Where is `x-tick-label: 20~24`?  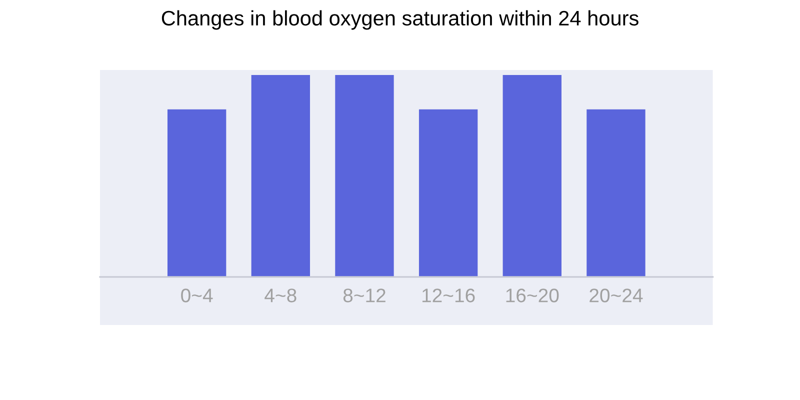 x-tick-label: 20~24 is located at coordinates (616, 295).